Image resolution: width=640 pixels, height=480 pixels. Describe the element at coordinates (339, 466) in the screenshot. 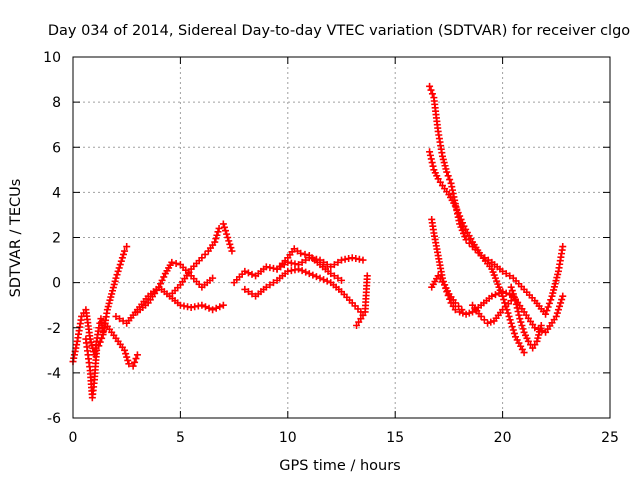

I see `x-axis-label: GPS time / hours` at that location.